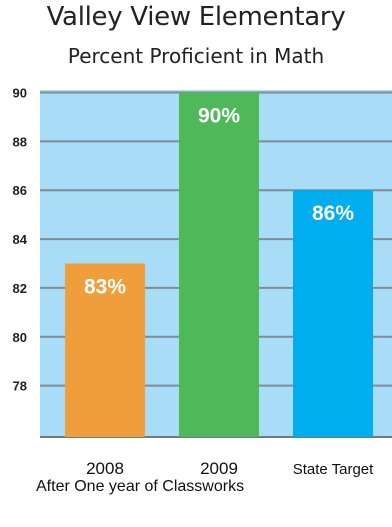 The width and height of the screenshot is (392, 527). What do you see at coordinates (333, 469) in the screenshot?
I see `x-category-label: State Target` at bounding box center [333, 469].